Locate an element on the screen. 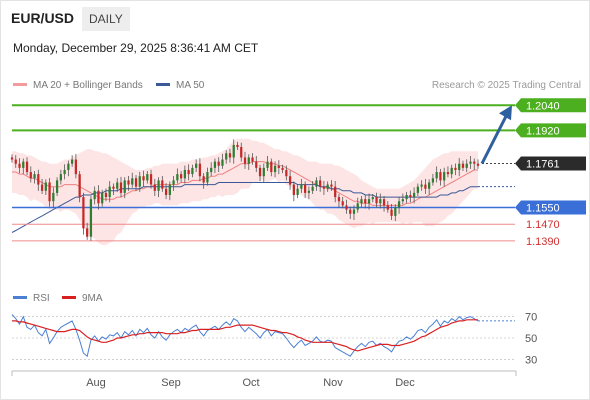 This screenshot has height=400, width=590. ma50-legend-label: MA 50 is located at coordinates (190, 85).